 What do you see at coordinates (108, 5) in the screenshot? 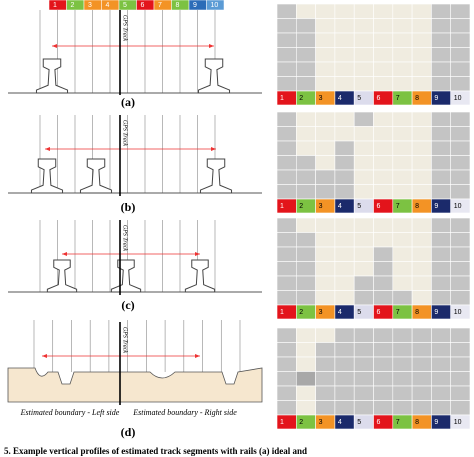
I see `colorbar-number: 4` at bounding box center [108, 5].